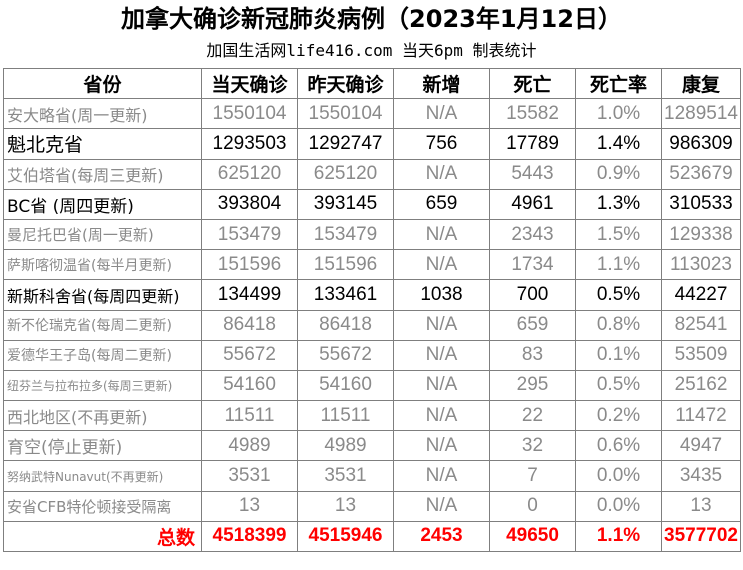  I want to click on today-cell: 4989, so click(249, 446).